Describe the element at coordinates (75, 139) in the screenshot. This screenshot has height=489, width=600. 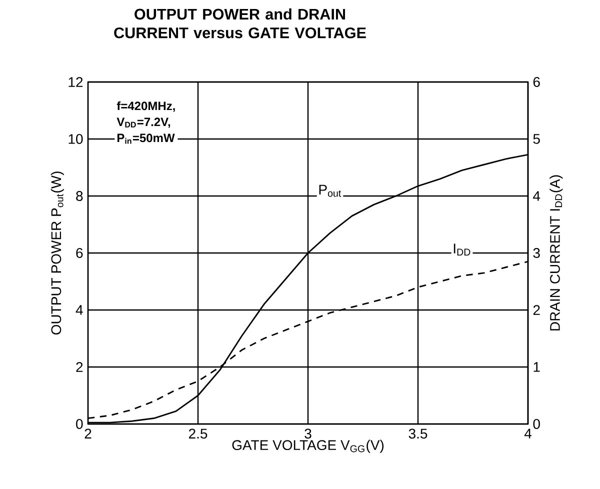
I see `y-tick-label: 10` at that location.